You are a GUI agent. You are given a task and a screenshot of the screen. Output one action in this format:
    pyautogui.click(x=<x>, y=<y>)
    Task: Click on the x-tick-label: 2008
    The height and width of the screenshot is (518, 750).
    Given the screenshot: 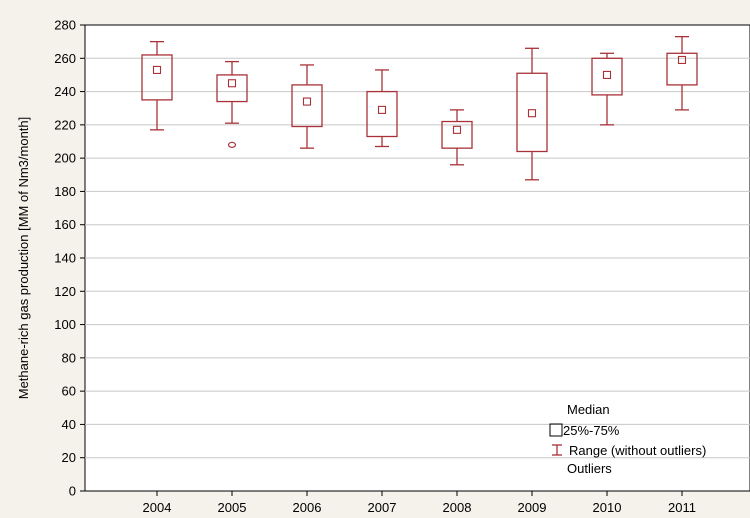 What is the action you would take?
    pyautogui.click(x=457, y=507)
    